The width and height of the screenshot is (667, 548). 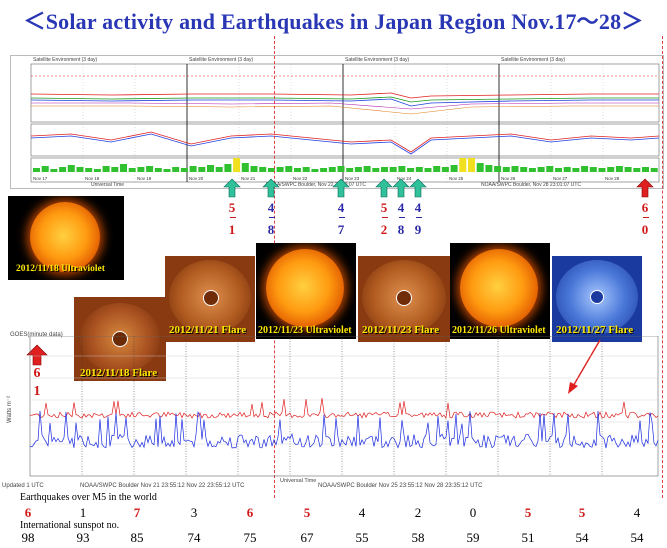 What do you see at coordinates (401, 330) in the screenshot?
I see `image-label: 2012/11/23 Flare` at bounding box center [401, 330].